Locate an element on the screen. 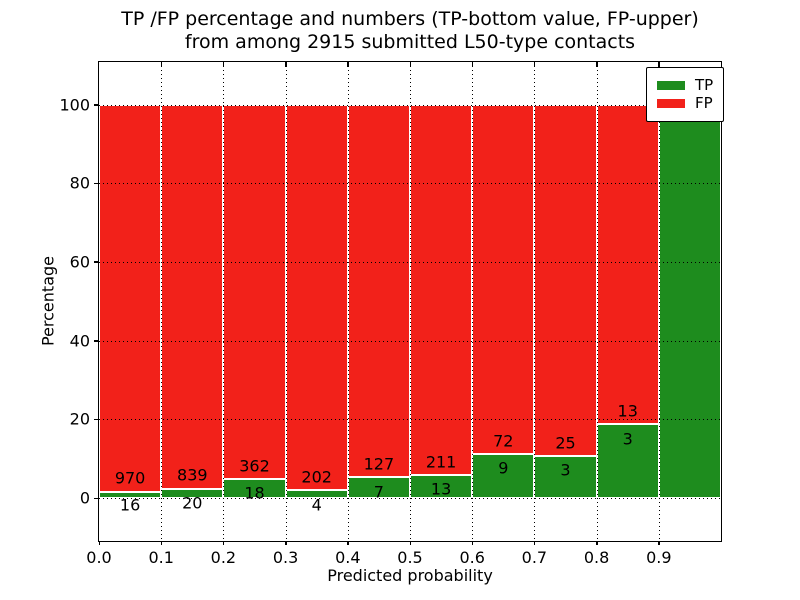  bar-fp-count-label: 25 is located at coordinates (565, 443).